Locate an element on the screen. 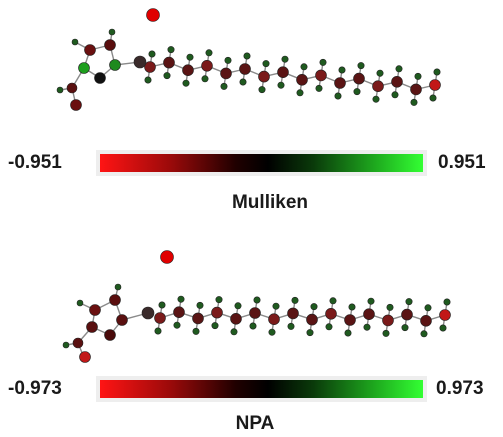  oxygen-atom is located at coordinates (153, 15).